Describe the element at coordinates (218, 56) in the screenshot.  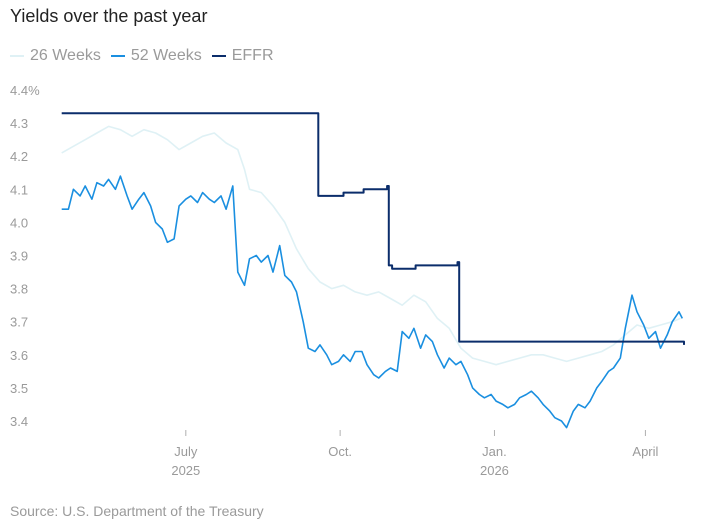
I see `legend-swatch-effr` at that location.